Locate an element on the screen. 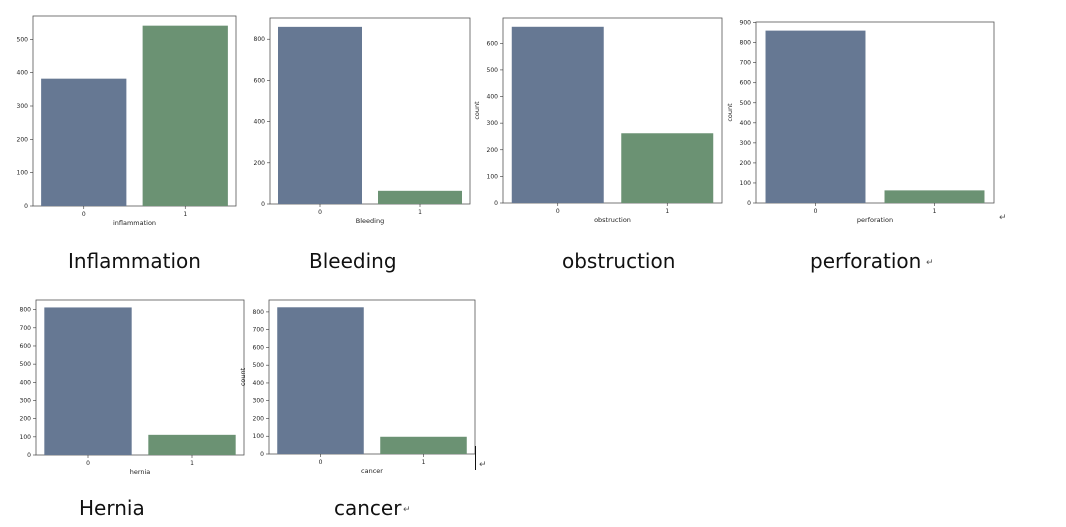  y-tick-label: 900 is located at coordinates (746, 23).